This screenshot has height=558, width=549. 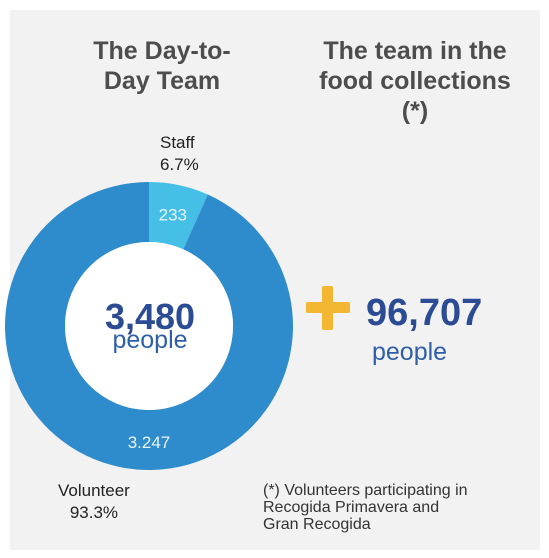 I want to click on day-to-day-team-heading: The Day-to- Day Team, so click(x=162, y=66).